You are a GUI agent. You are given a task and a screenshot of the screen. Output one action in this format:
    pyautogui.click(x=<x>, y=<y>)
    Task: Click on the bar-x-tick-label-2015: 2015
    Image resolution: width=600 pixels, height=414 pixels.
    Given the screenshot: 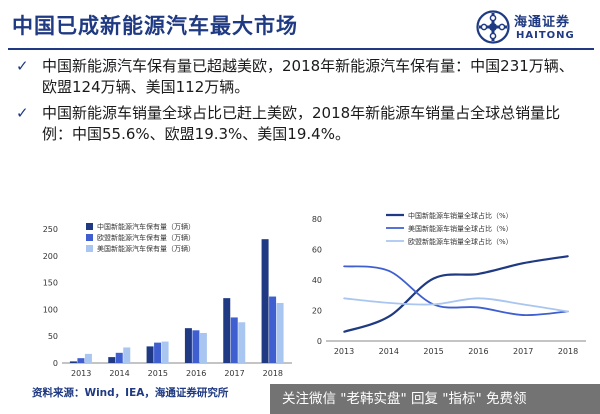 What is the action you would take?
    pyautogui.click(x=158, y=373)
    